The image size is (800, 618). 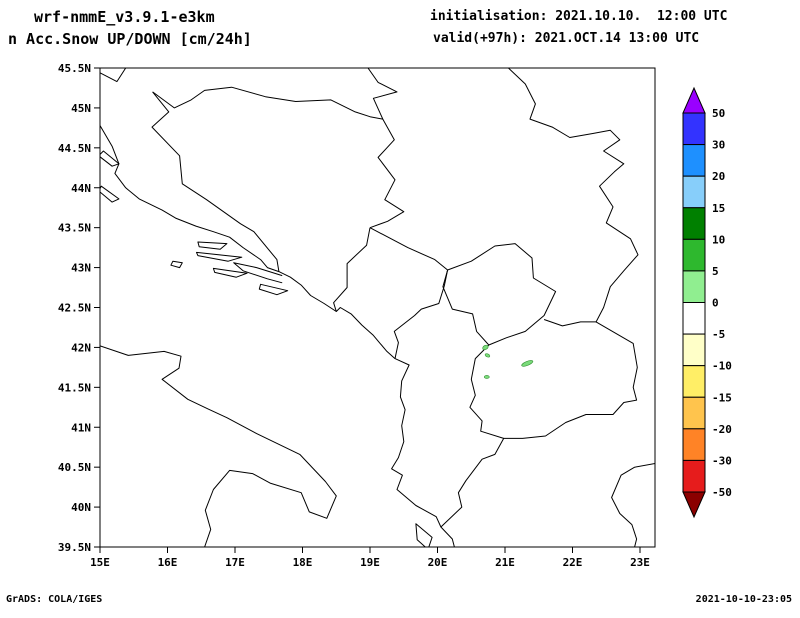 I want to click on lon-tick-label: 20E, so click(x=438, y=562).